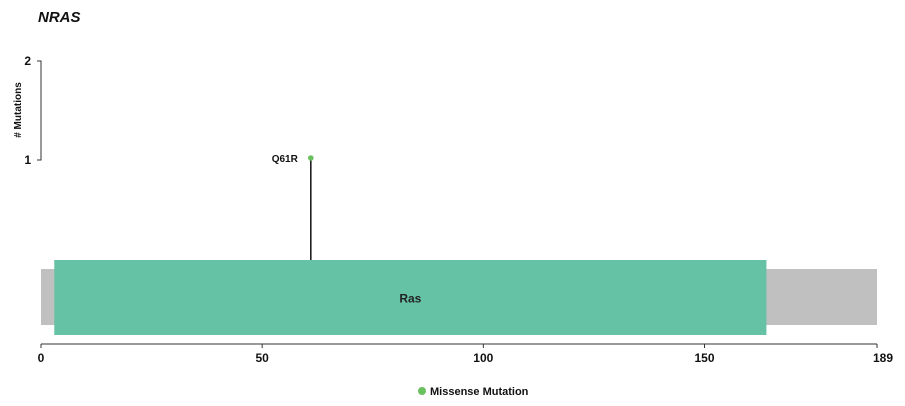 The width and height of the screenshot is (905, 406). Describe the element at coordinates (18, 110) in the screenshot. I see `y-axis-label: # Mutations` at that location.